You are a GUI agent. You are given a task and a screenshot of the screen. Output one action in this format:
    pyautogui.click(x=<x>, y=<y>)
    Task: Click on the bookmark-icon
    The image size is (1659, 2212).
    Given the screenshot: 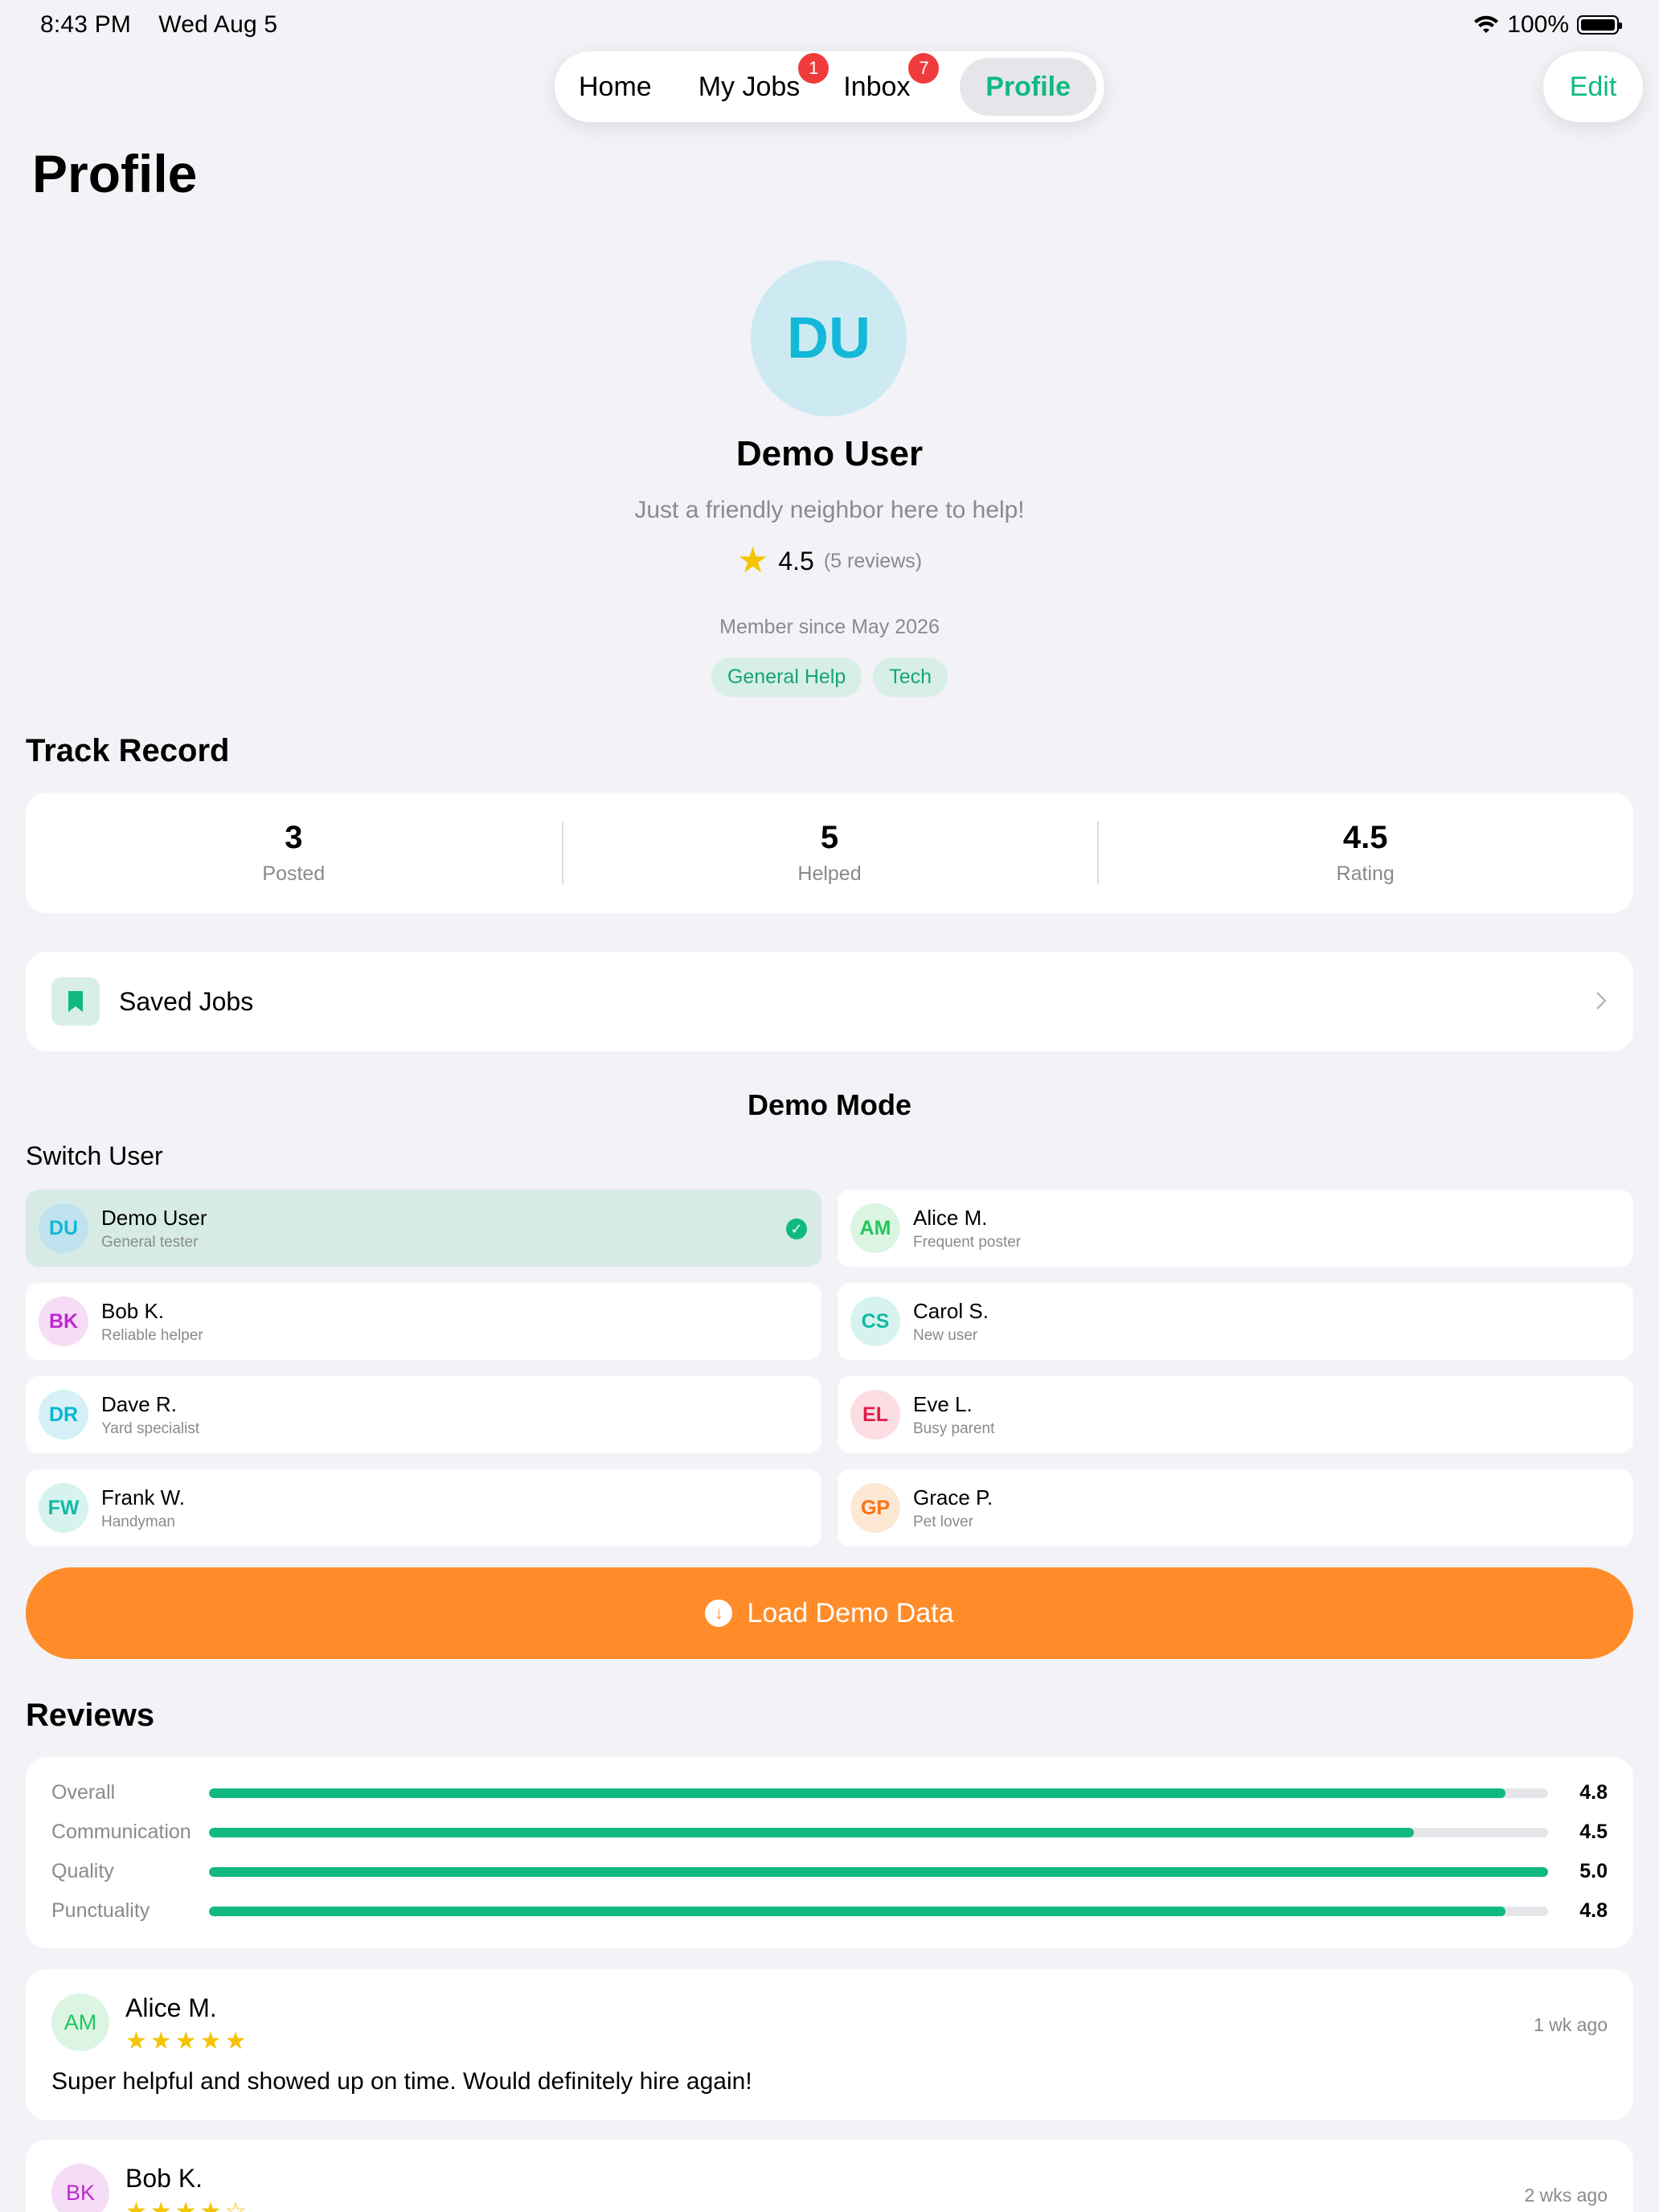 What is the action you would take?
    pyautogui.click(x=75, y=1001)
    